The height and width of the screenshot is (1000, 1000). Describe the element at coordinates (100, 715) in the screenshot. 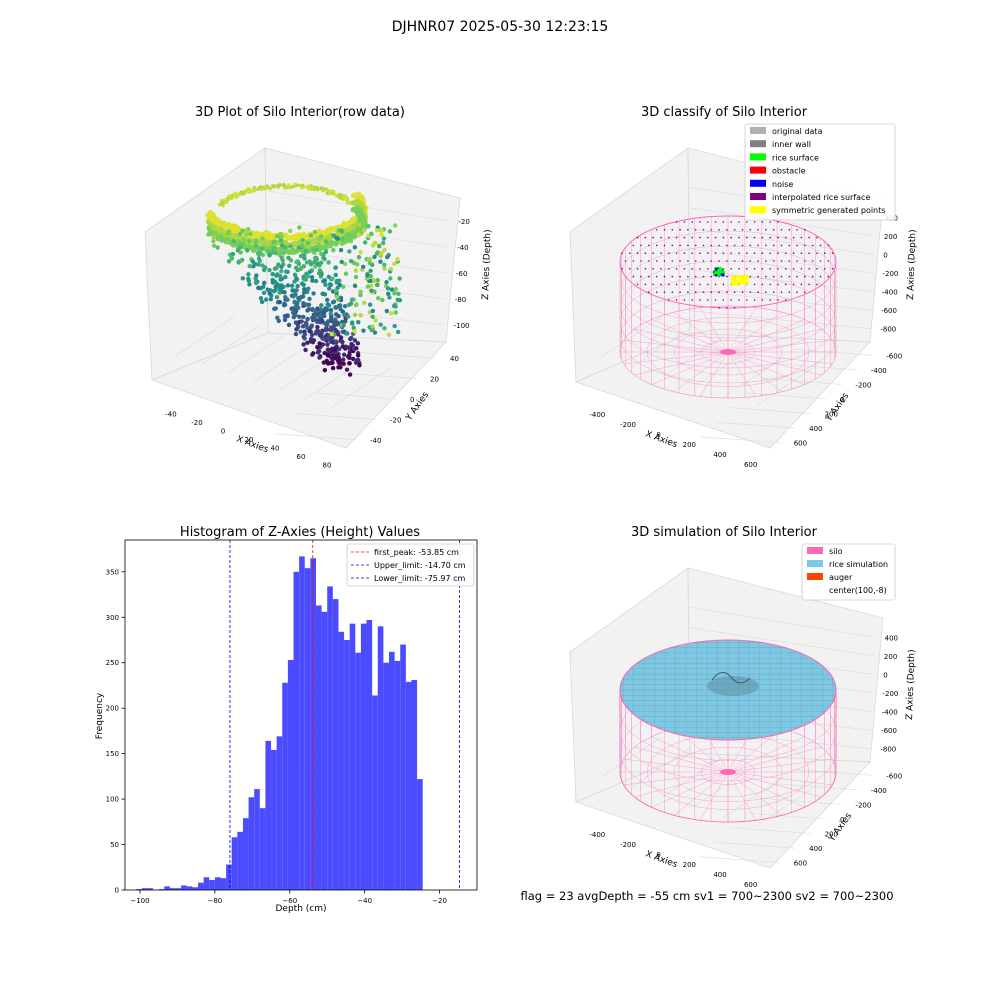

I see `histogram-ylabel: Frequency` at that location.